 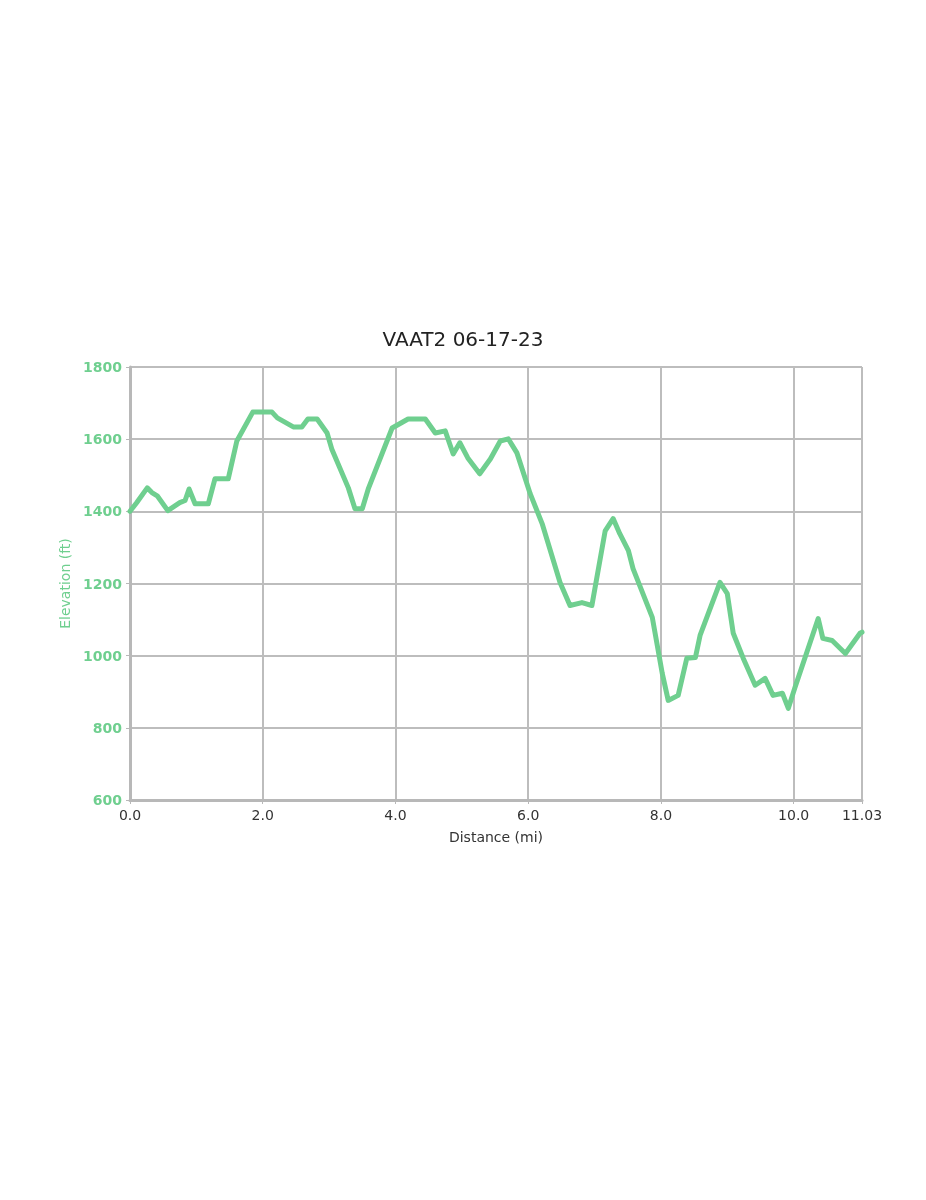 What do you see at coordinates (661, 815) in the screenshot?
I see `x-tick-label: 8.0` at bounding box center [661, 815].